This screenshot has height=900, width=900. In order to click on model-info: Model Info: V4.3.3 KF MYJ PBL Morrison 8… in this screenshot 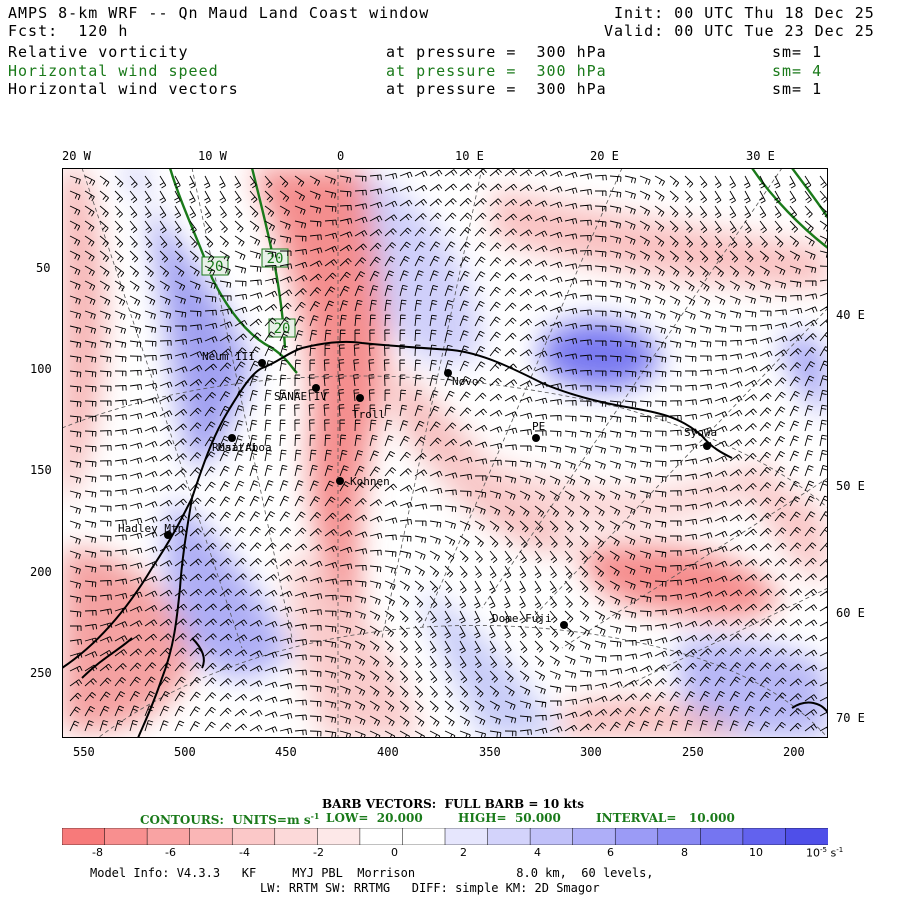, I will do `click(372, 873)`.